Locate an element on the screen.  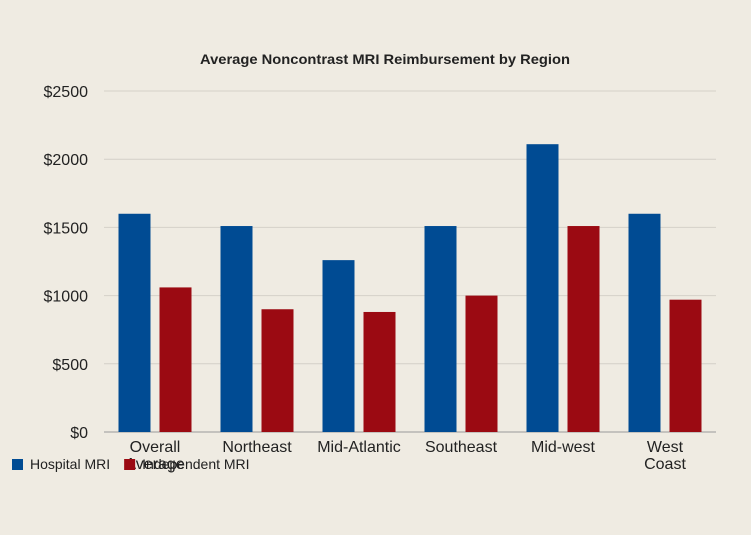
y-tick-label: $2500 is located at coordinates (66, 92).